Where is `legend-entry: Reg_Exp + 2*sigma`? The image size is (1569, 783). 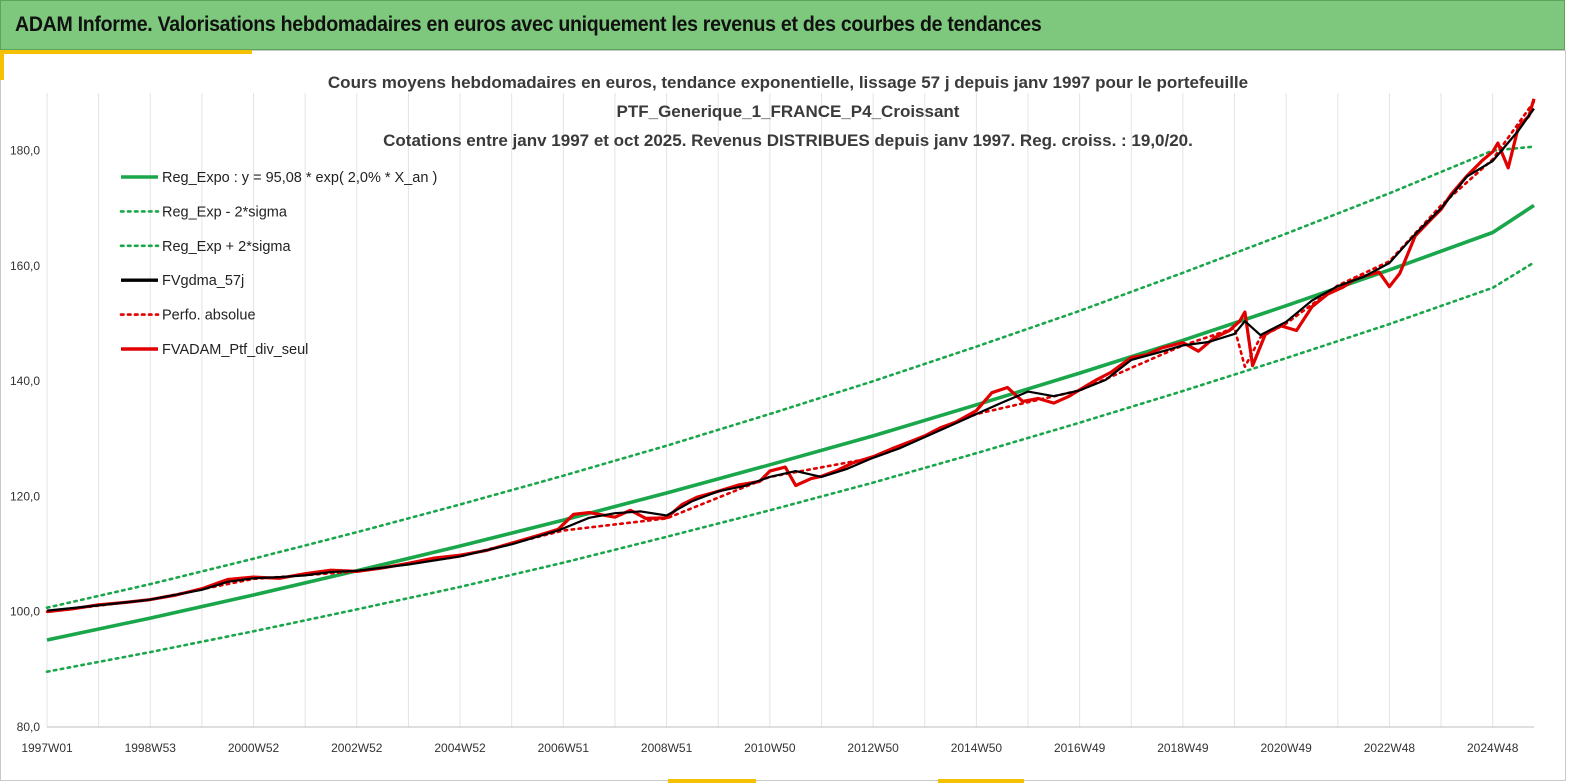
legend-entry: Reg_Exp + 2*sigma is located at coordinates (226, 247).